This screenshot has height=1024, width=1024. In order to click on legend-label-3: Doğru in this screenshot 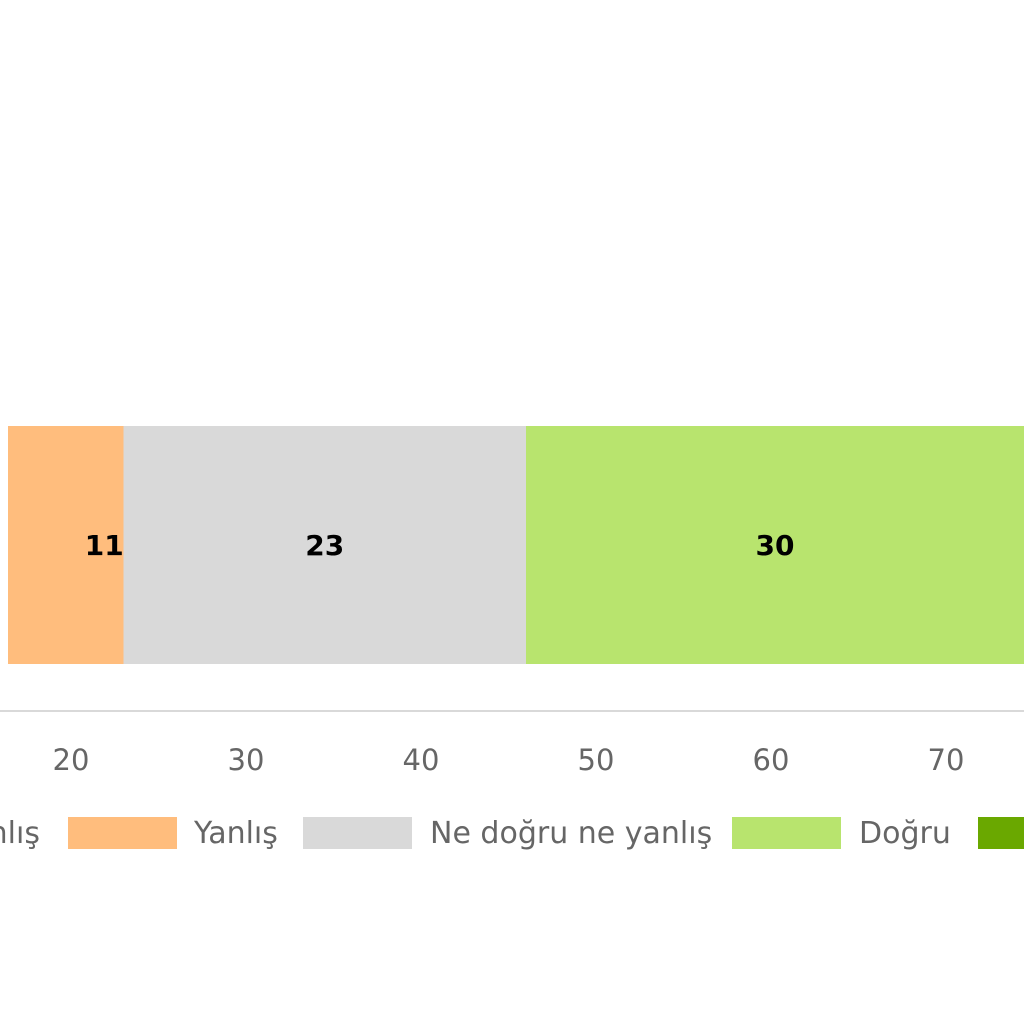, I will do `click(905, 833)`.